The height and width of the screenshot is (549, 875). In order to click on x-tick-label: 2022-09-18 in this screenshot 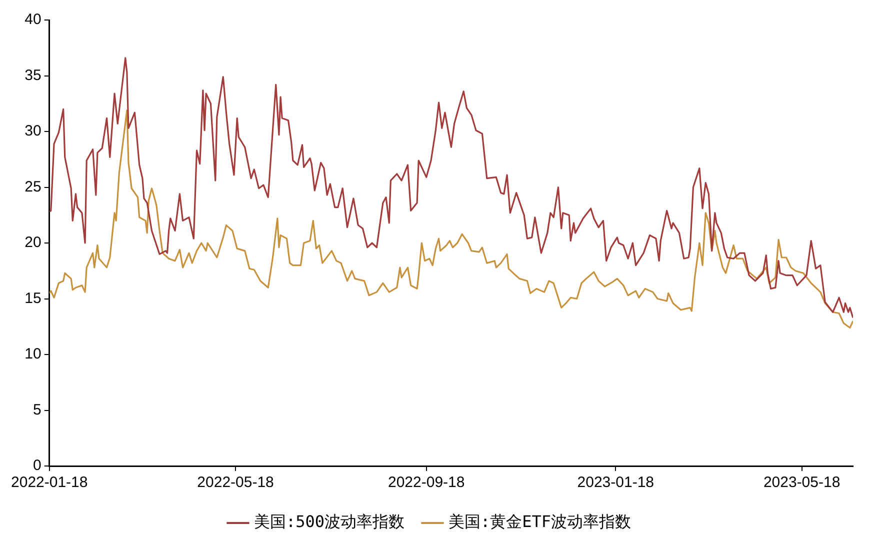, I will do `click(426, 483)`.